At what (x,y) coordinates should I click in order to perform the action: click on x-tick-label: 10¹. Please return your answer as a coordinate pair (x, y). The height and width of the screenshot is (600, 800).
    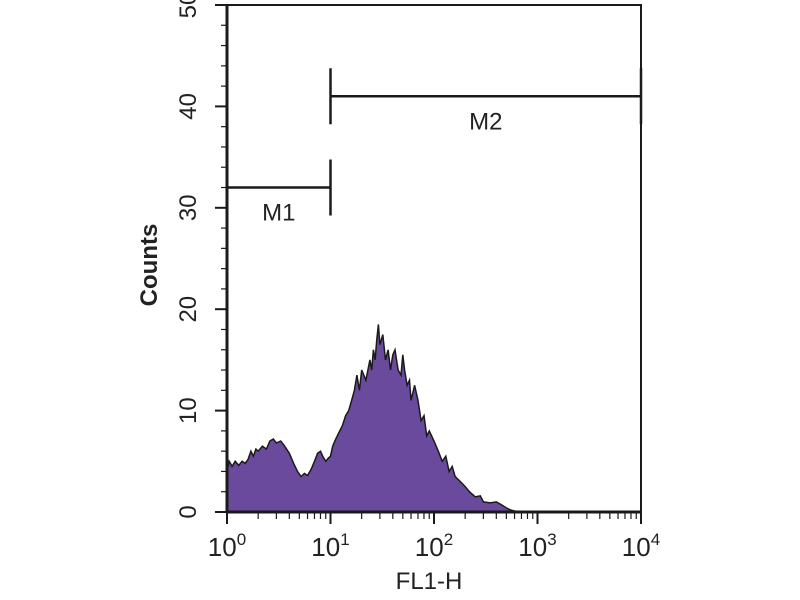
    Looking at the image, I should click on (330, 546).